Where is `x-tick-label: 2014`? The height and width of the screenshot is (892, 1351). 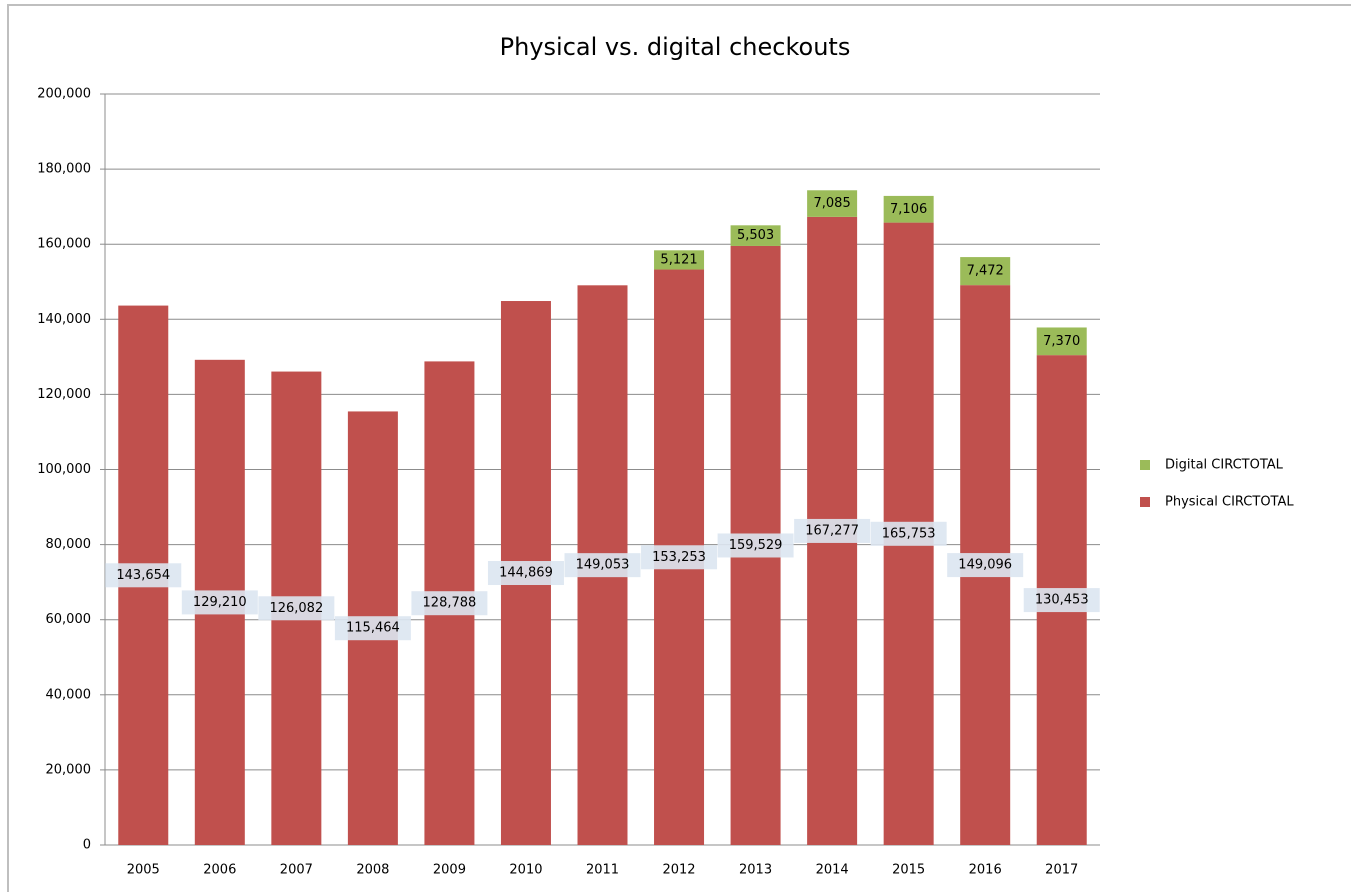
x-tick-label: 2014 is located at coordinates (832, 870).